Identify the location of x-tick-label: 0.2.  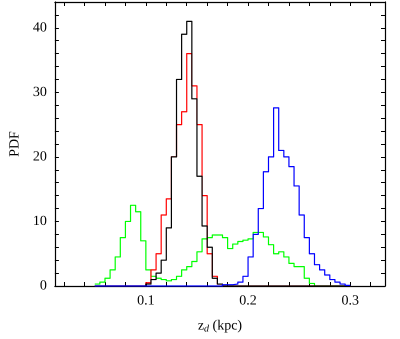
(248, 301).